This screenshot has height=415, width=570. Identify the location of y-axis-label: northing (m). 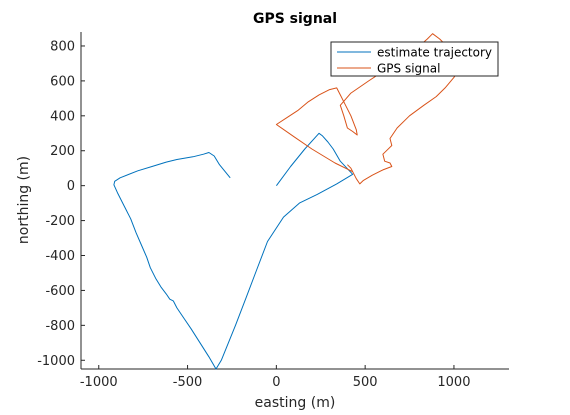
(24, 200).